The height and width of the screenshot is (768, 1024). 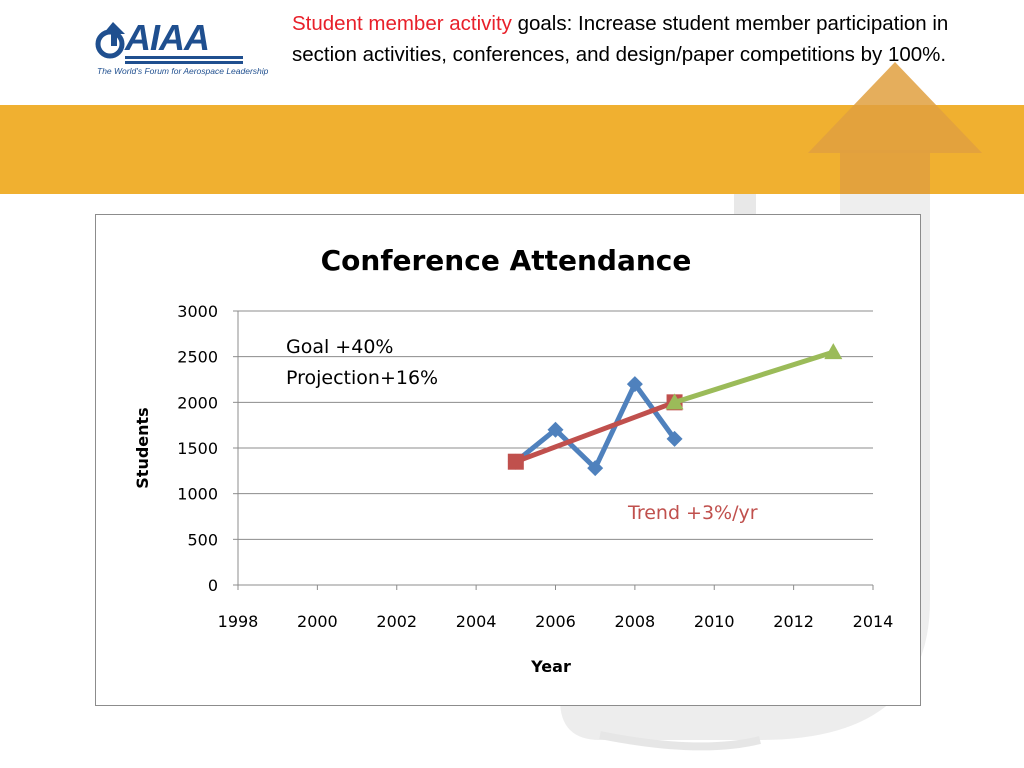 What do you see at coordinates (885, 172) in the screenshot?
I see `up-arrow-shaft` at bounding box center [885, 172].